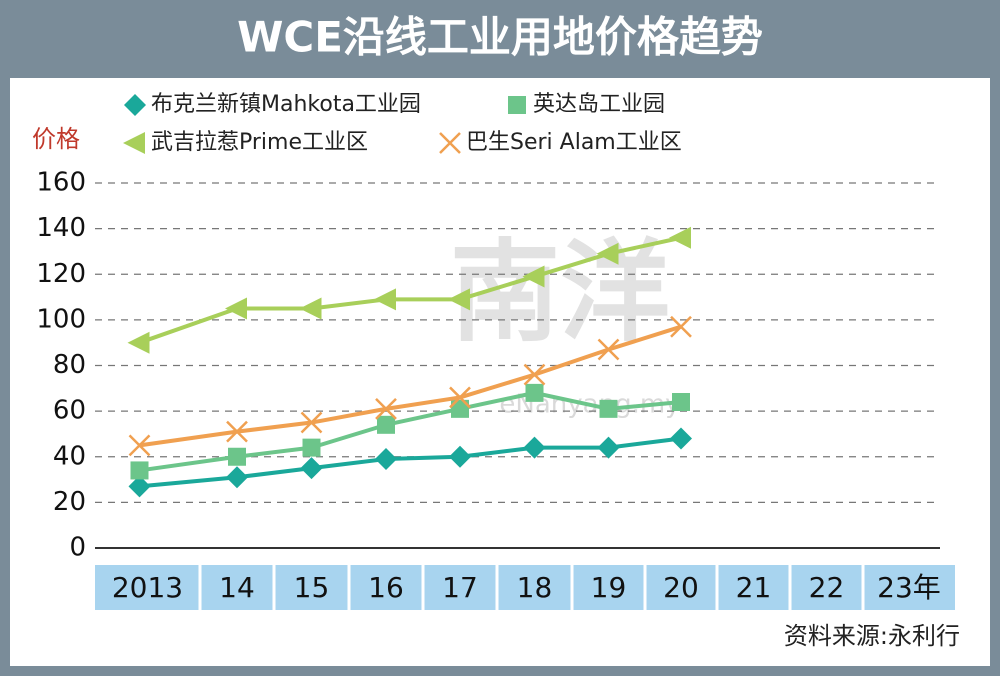 Image resolution: width=1000 pixels, height=680 pixels. Describe the element at coordinates (500, 37) in the screenshot. I see `chart-title: WCE沿线工业用地价格趋势` at that location.